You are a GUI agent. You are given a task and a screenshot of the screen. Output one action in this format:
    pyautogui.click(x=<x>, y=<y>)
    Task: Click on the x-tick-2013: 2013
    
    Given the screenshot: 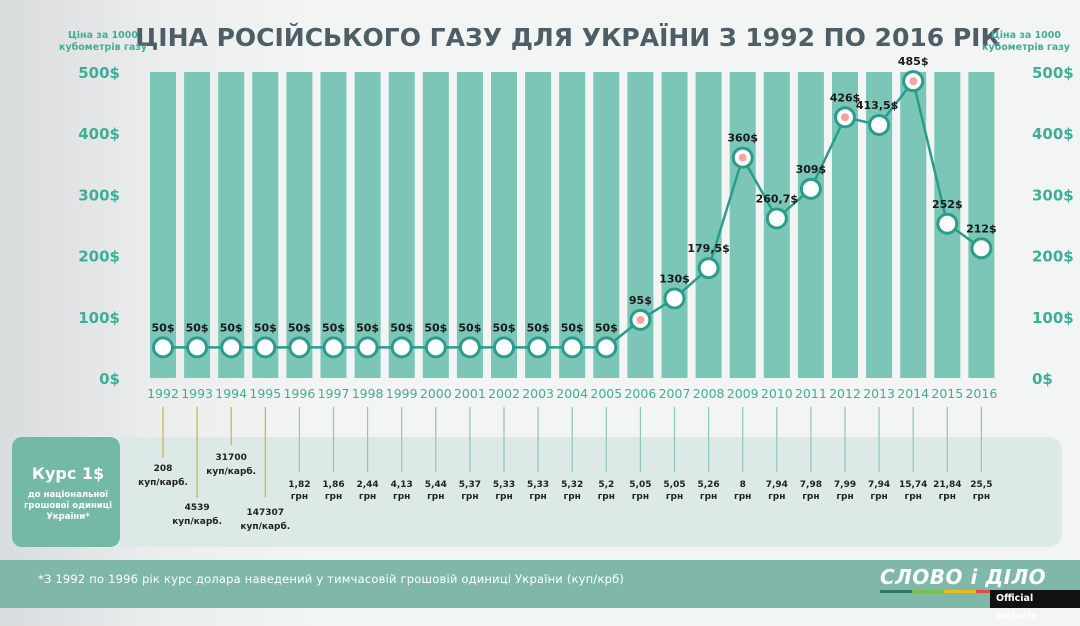 What is the action you would take?
    pyautogui.click(x=879, y=393)
    